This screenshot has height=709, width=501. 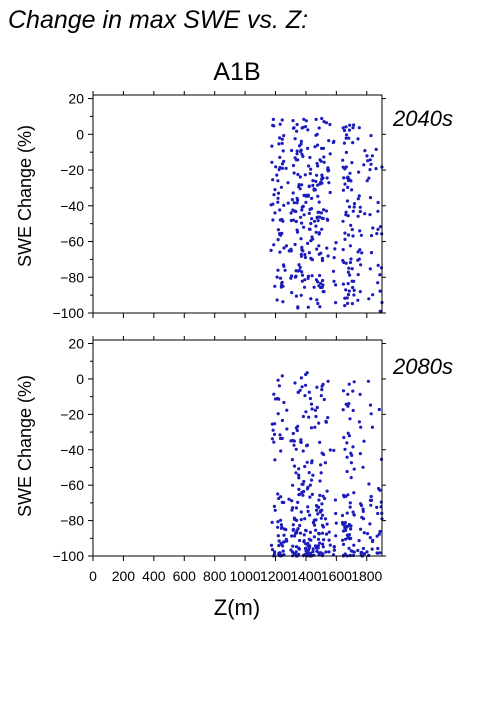 I want to click on period-label-2080s: 2080s, so click(x=422, y=366).